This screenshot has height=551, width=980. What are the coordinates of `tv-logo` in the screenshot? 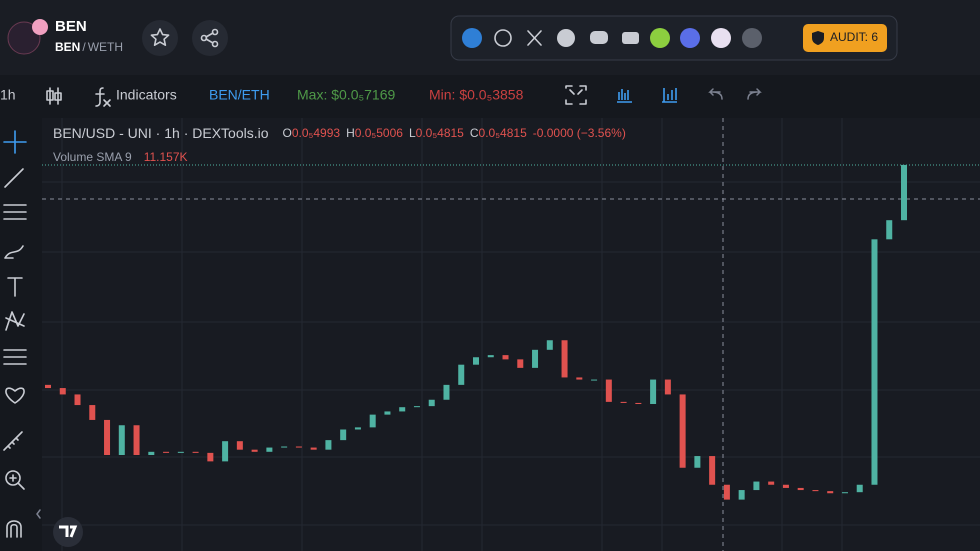 It's located at (68, 532).